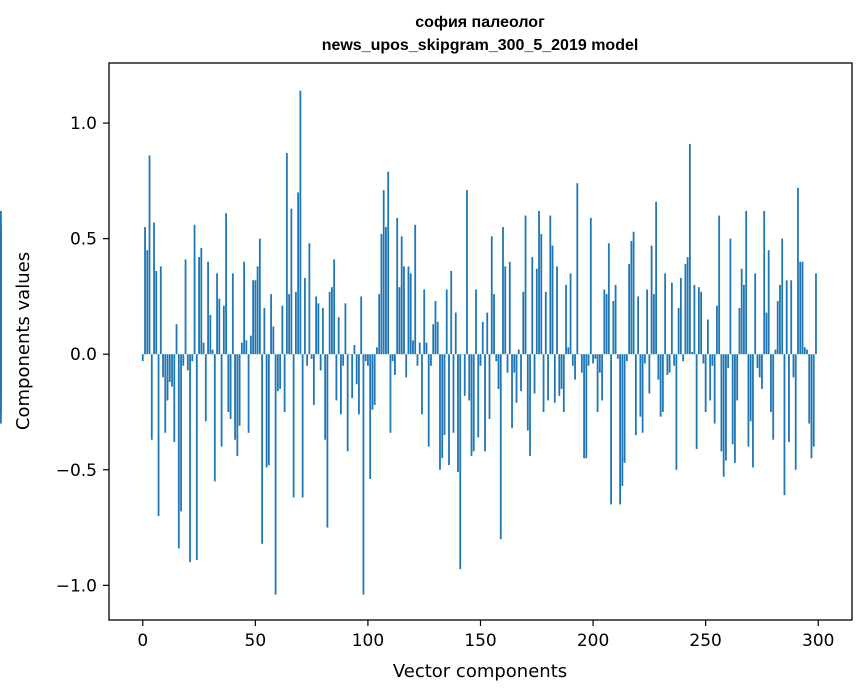 The width and height of the screenshot is (867, 696). Describe the element at coordinates (76, 586) in the screenshot. I see `y-tick-label: −1.0` at that location.